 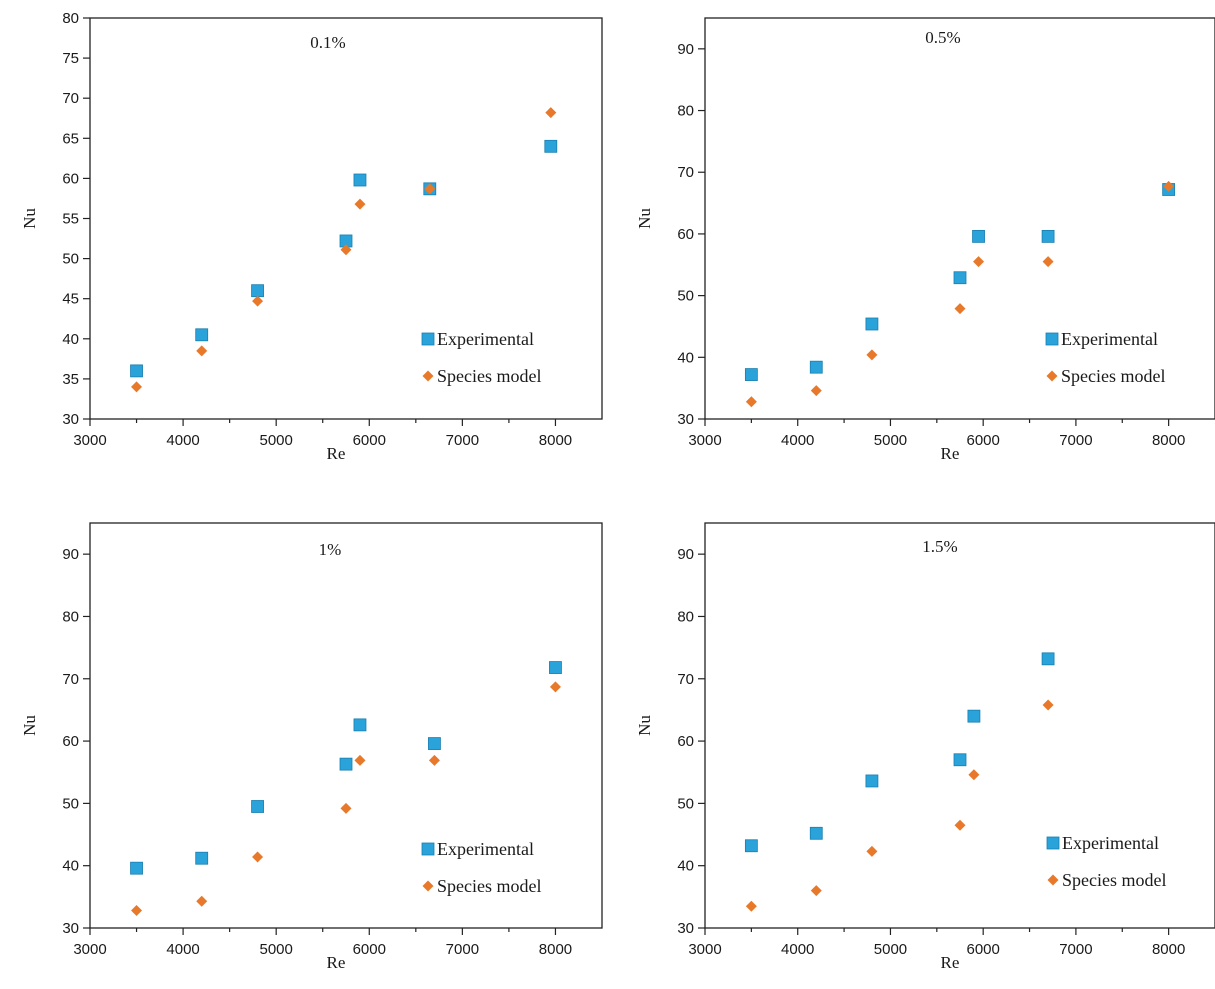 What do you see at coordinates (1053, 880) in the screenshot?
I see `legend-diamond-icon` at bounding box center [1053, 880].